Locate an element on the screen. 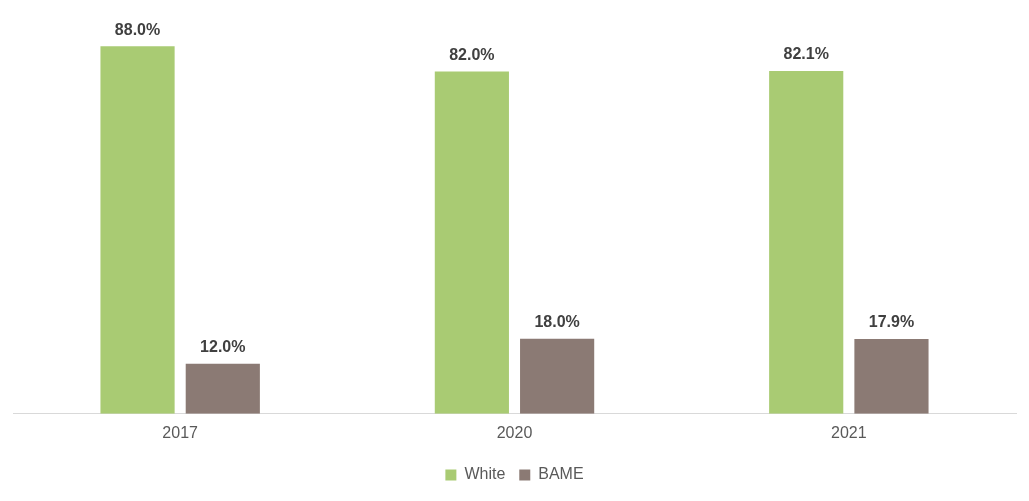 The image size is (1029, 501). x-tick-label: 2017 is located at coordinates (180, 432).